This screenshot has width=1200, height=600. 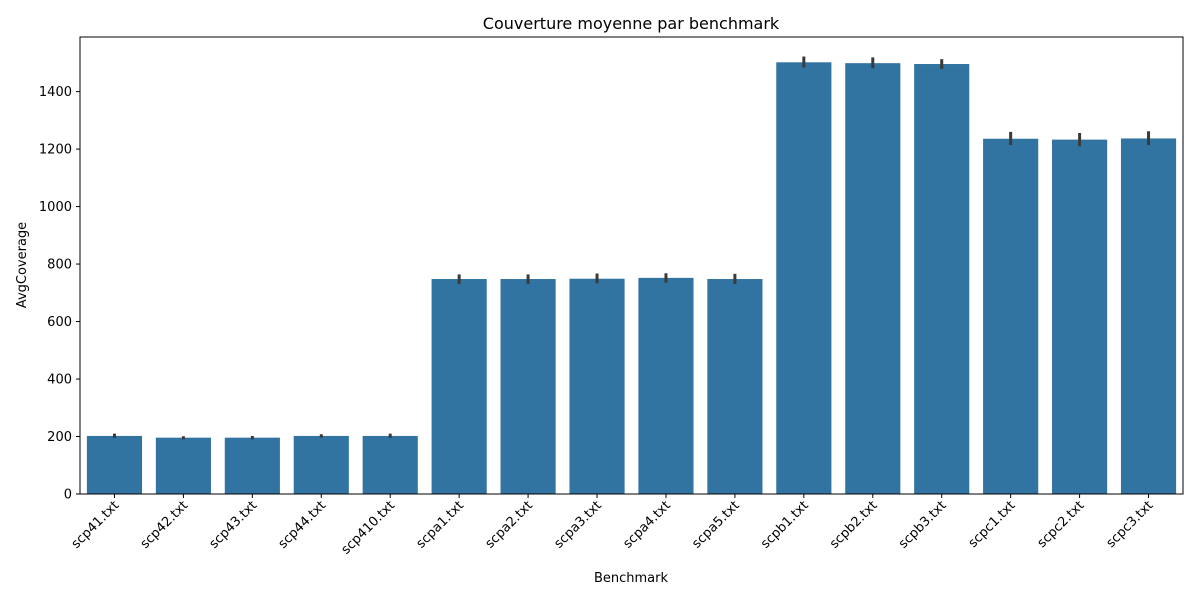 What do you see at coordinates (59, 265) in the screenshot?
I see `y-tick-label: 800` at bounding box center [59, 265].